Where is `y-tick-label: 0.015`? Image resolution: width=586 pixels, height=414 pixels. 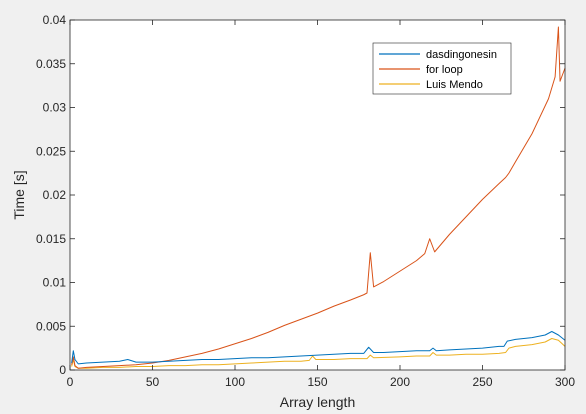
y-tick-label: 0.015 is located at coordinates (51, 239).